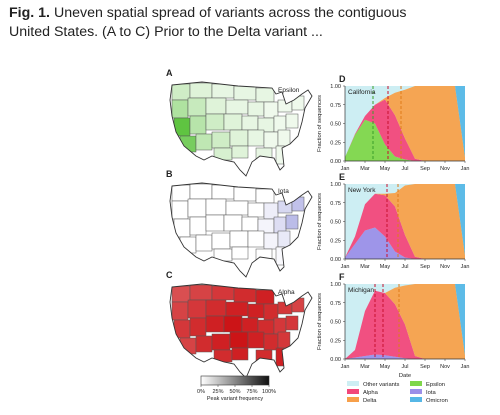 The image size is (500, 415). I want to click on us-map-epsilon, so click(241, 129).